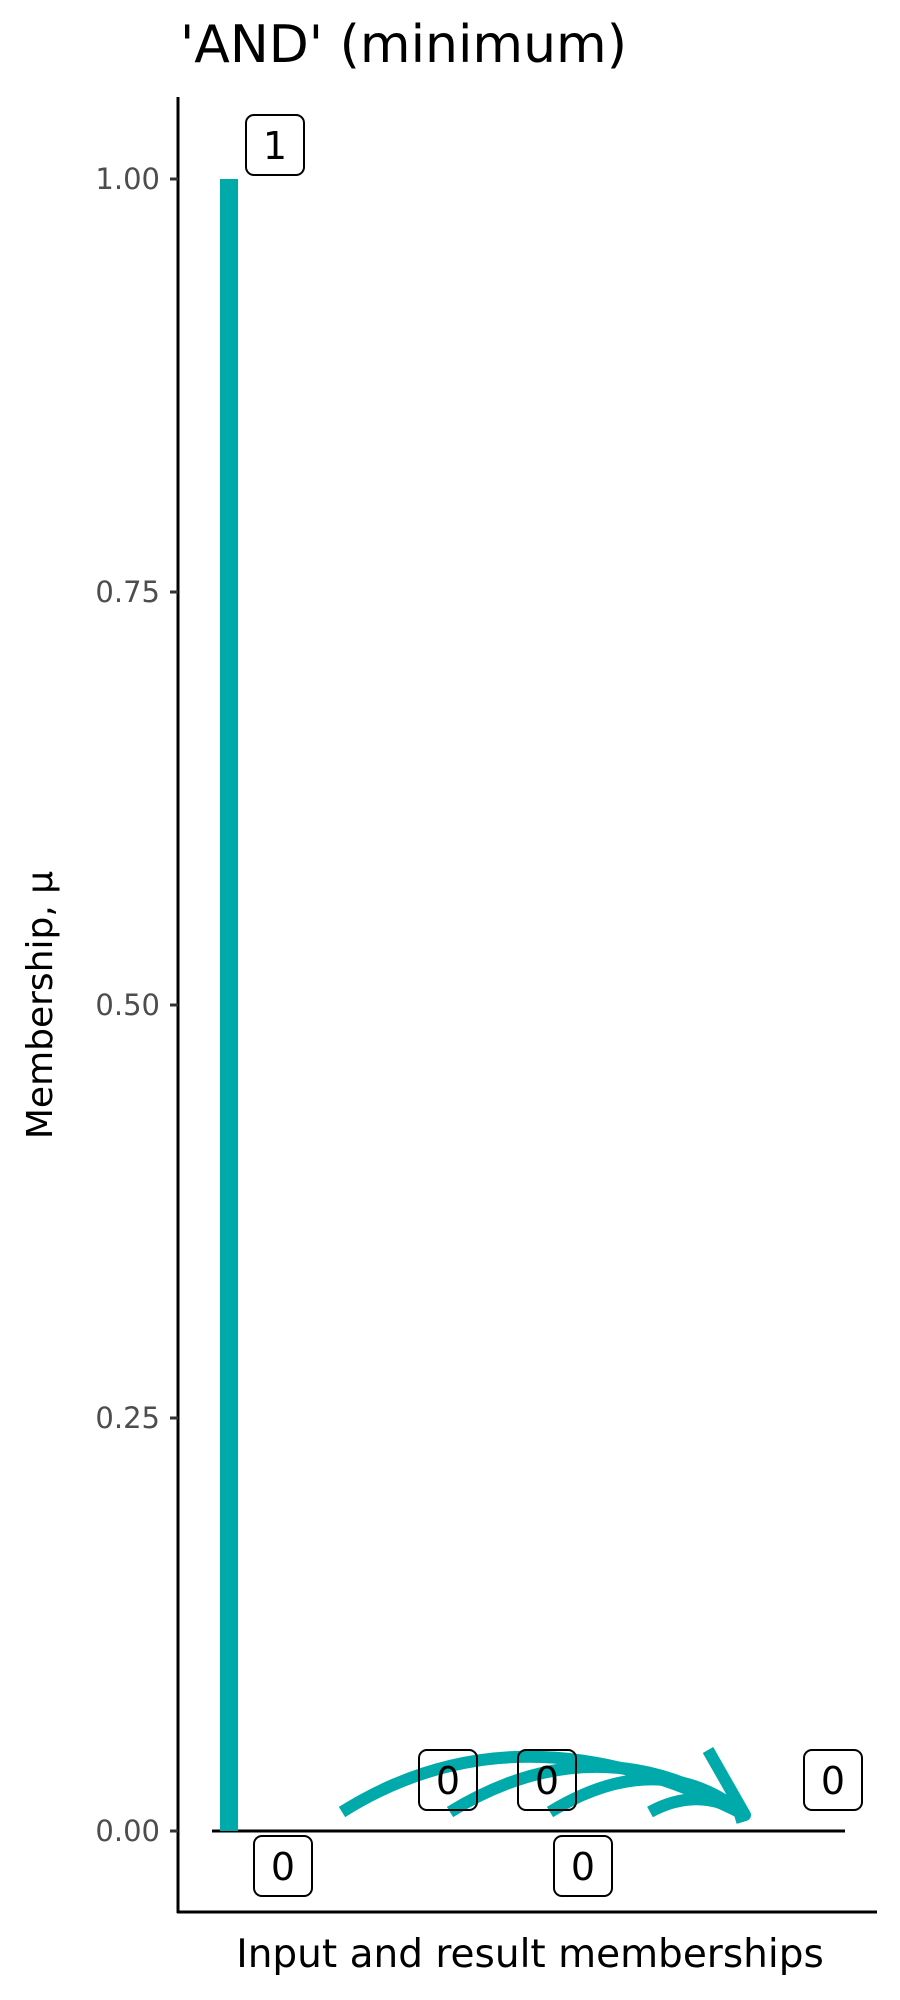  What do you see at coordinates (127, 1005) in the screenshot?
I see `y-tick-label: 0.50` at bounding box center [127, 1005].